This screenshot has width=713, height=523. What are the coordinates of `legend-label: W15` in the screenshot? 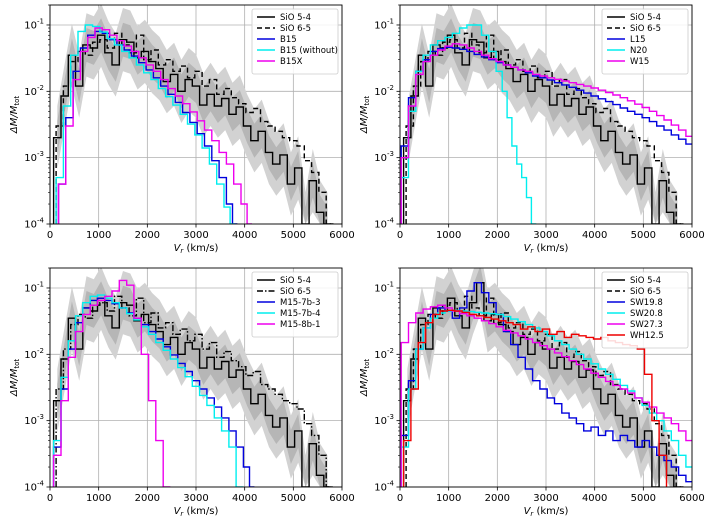 It's located at (639, 62).